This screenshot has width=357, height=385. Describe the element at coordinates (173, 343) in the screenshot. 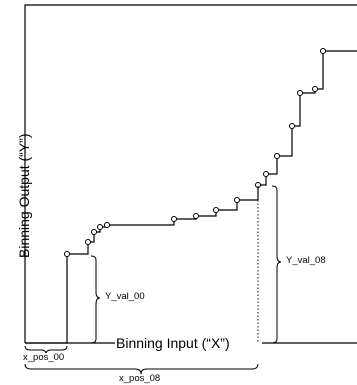

I see `x-axis-label: Binning Input (“X”)` at that location.